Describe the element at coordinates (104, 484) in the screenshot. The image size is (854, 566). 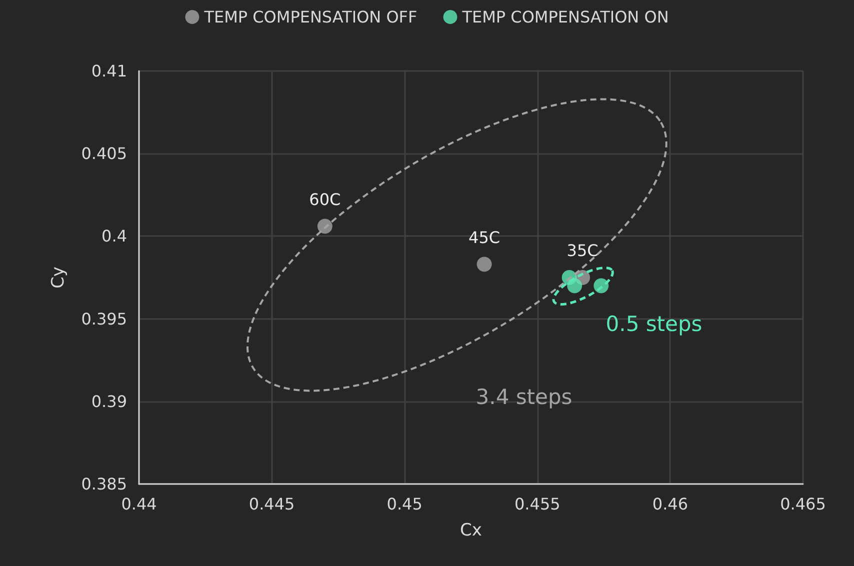
I see `y-tick-label: 0.385` at that location.